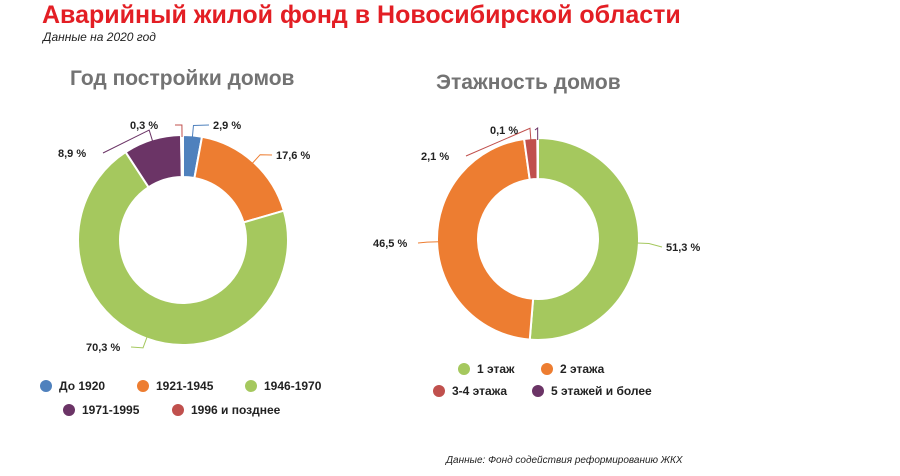  I want to click on data-label-1-2: 17,6 %, so click(293, 156).